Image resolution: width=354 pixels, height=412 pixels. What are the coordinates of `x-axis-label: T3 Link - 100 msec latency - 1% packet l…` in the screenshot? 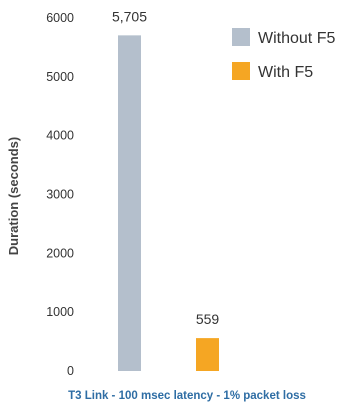 It's located at (187, 396).